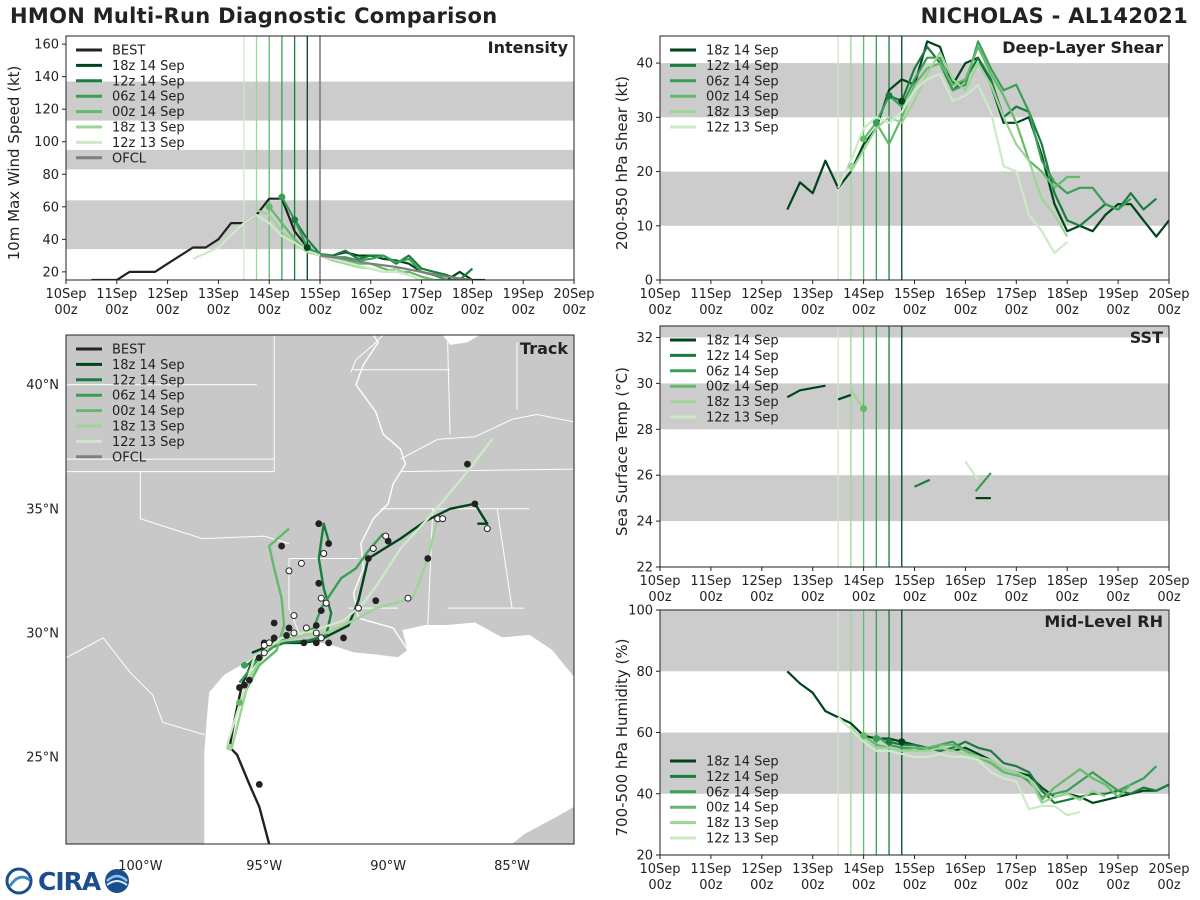  I want to click on sst-ytick-label: 30, so click(644, 384).